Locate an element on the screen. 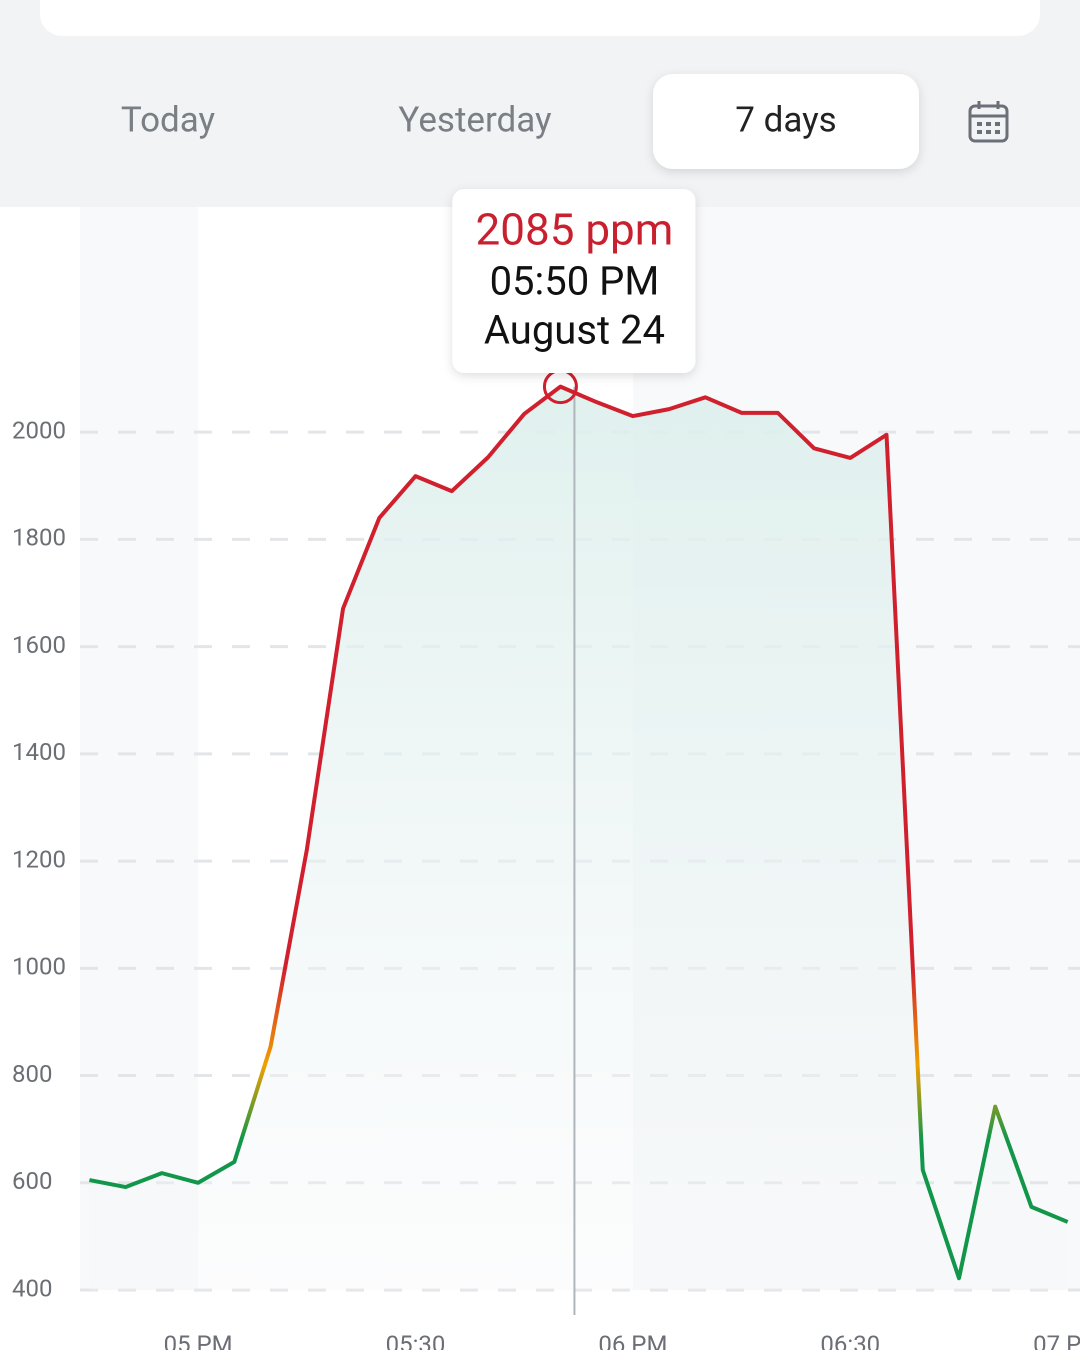 Image resolution: width=1080 pixels, height=1350 pixels. y-tick-label: 1600 is located at coordinates (39, 645).